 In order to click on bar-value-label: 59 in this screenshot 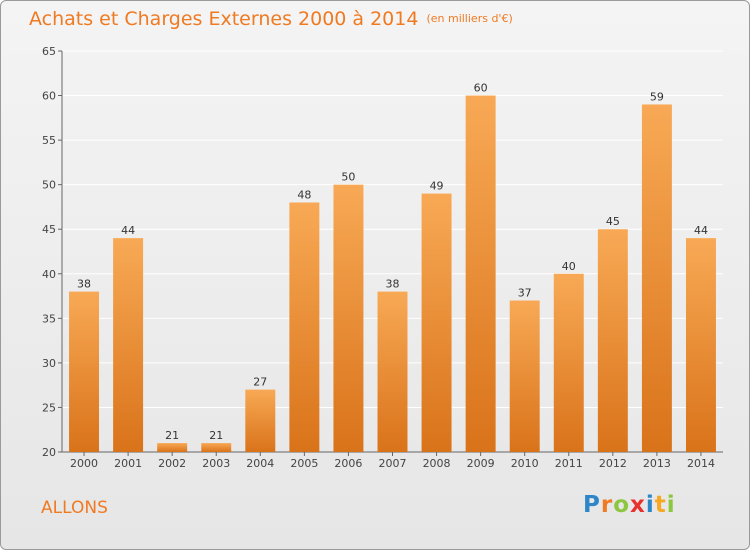, I will do `click(657, 96)`.